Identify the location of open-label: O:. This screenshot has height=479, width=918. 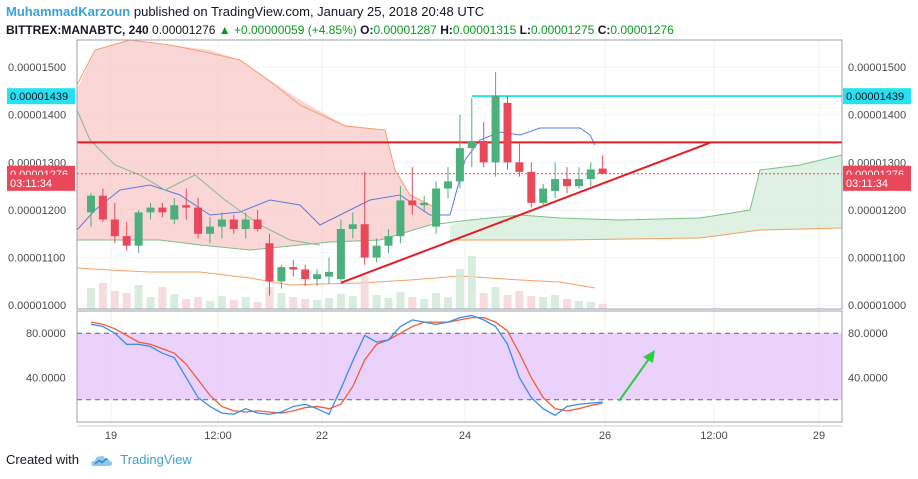
(367, 30).